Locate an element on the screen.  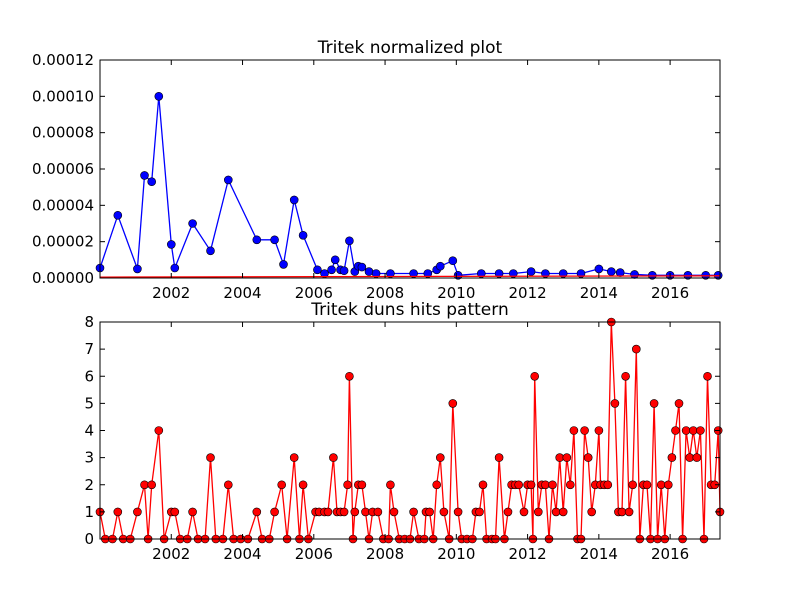
normalized-plot-title: Tritek normalized plot is located at coordinates (410, 48).